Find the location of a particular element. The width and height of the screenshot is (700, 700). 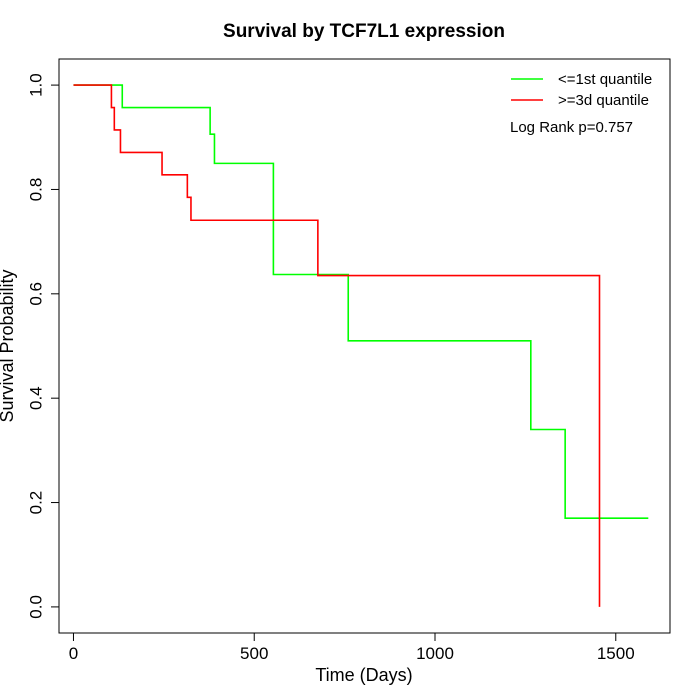

y-tick-label: 0.0 is located at coordinates (35, 607).